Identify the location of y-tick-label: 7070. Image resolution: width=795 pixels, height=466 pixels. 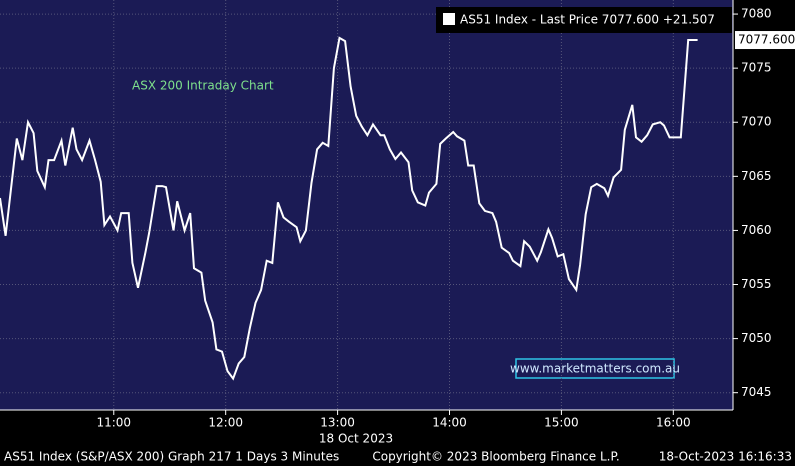
(756, 122).